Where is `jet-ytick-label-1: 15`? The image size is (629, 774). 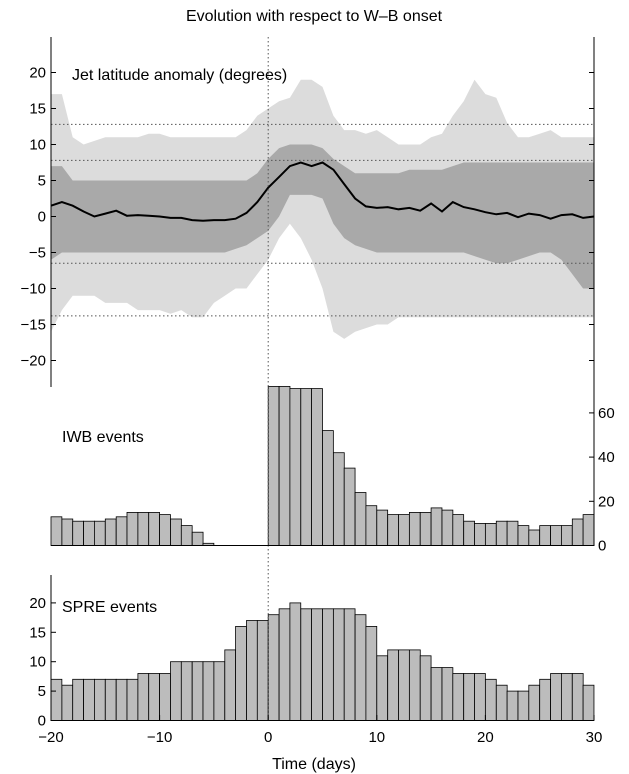 jet-ytick-label-1: 15 is located at coordinates (37, 109).